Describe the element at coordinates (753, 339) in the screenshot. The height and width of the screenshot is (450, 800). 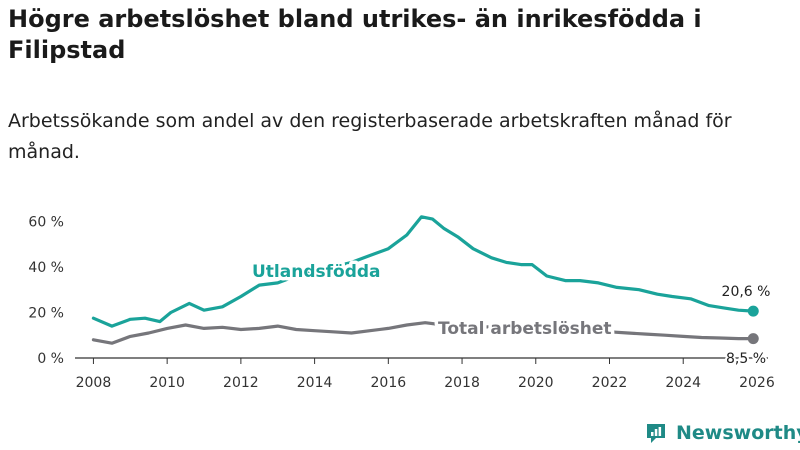
I see `total-end-point` at that location.